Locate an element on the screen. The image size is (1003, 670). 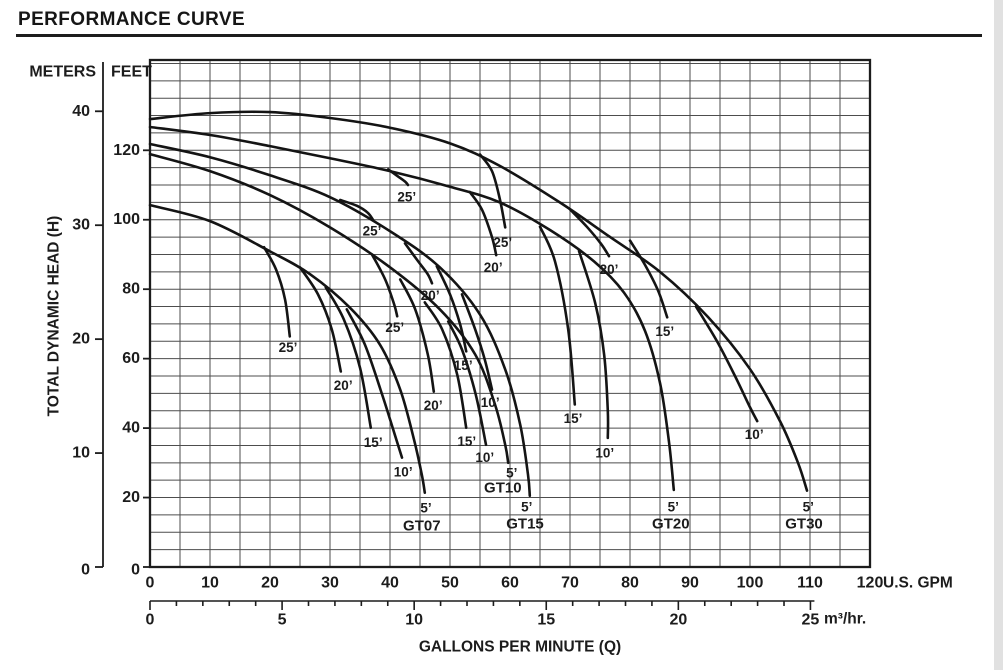
curve-label-GT15-20ft: 20’ is located at coordinates (430, 295).